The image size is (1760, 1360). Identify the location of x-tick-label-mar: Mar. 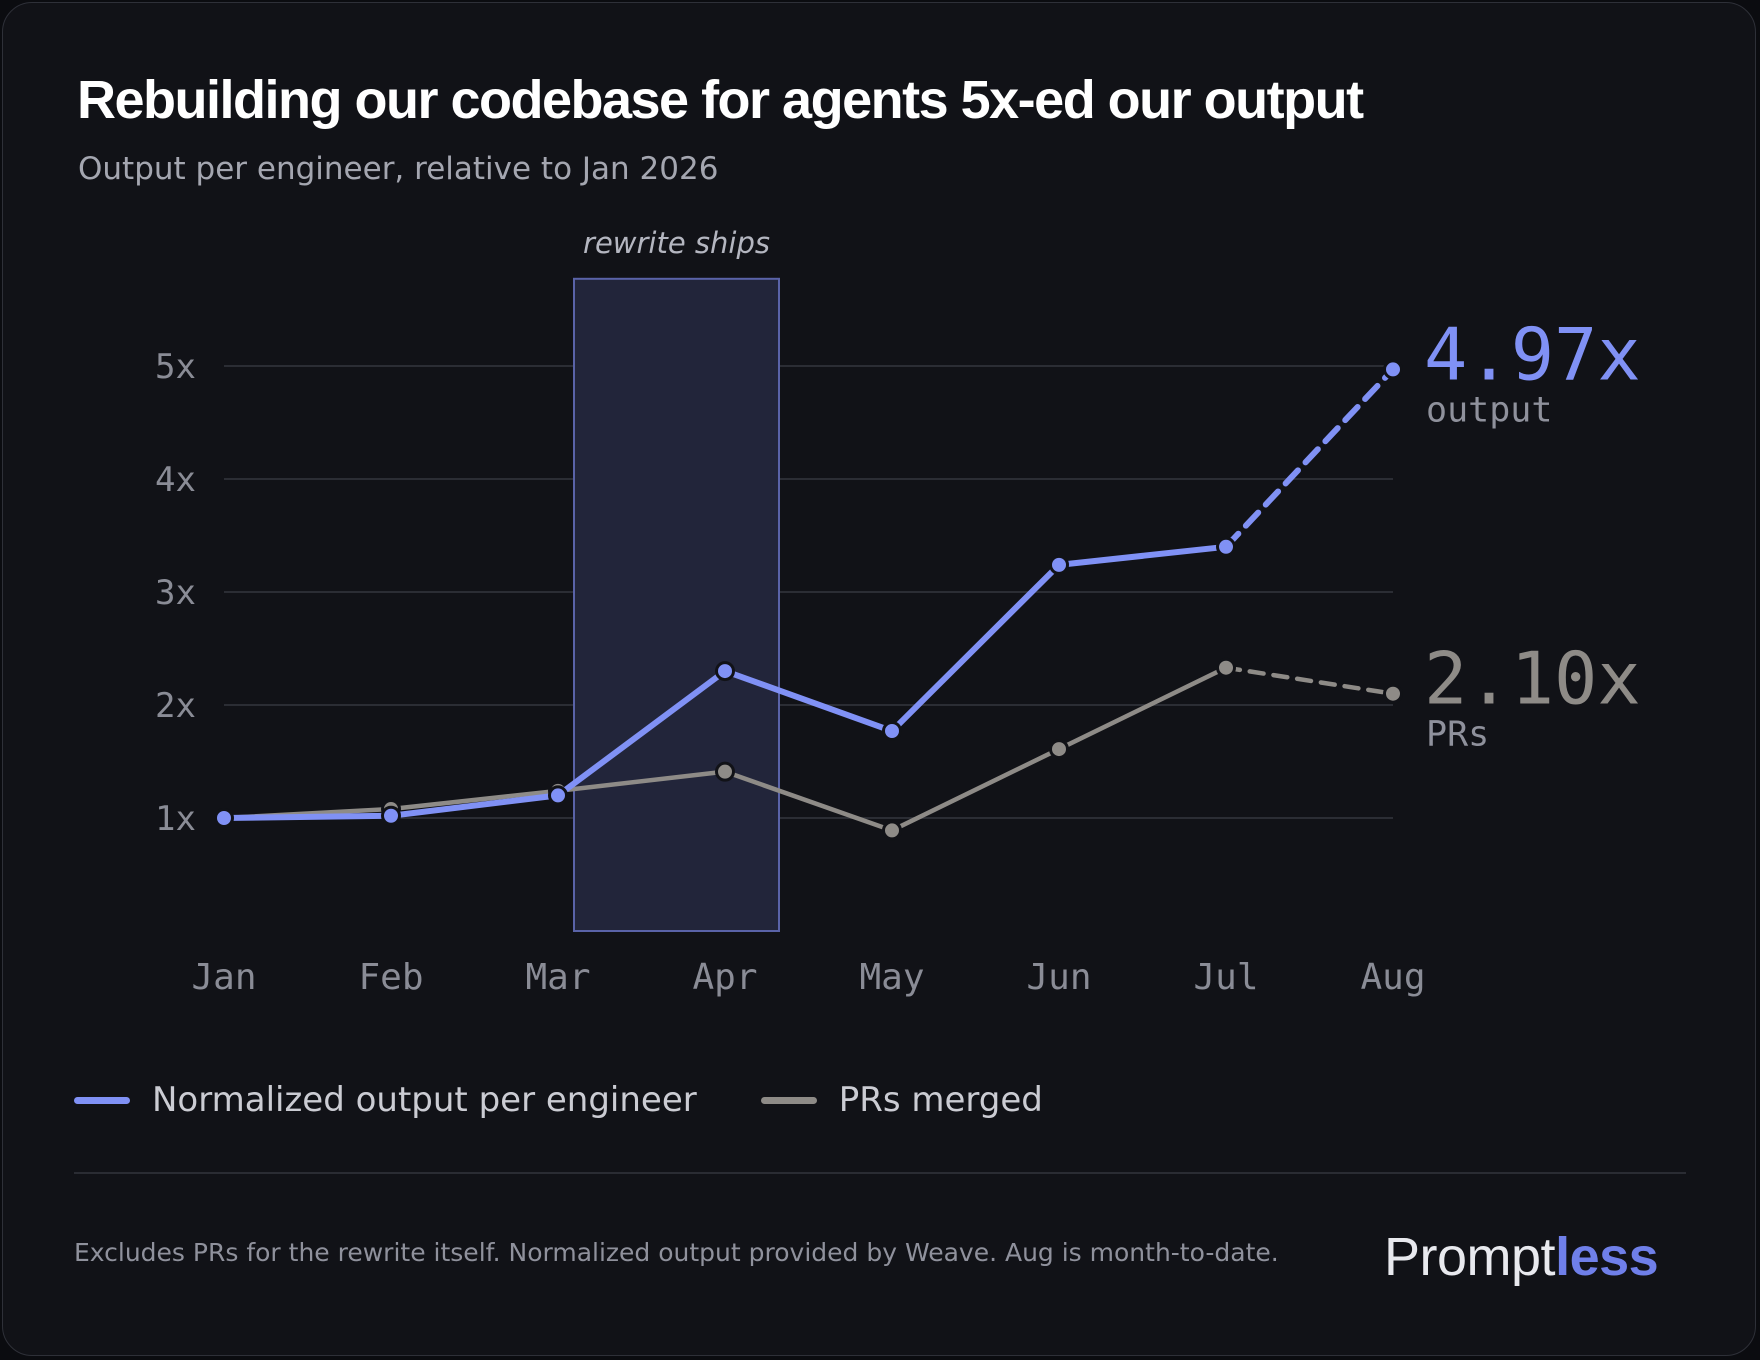
(557, 977).